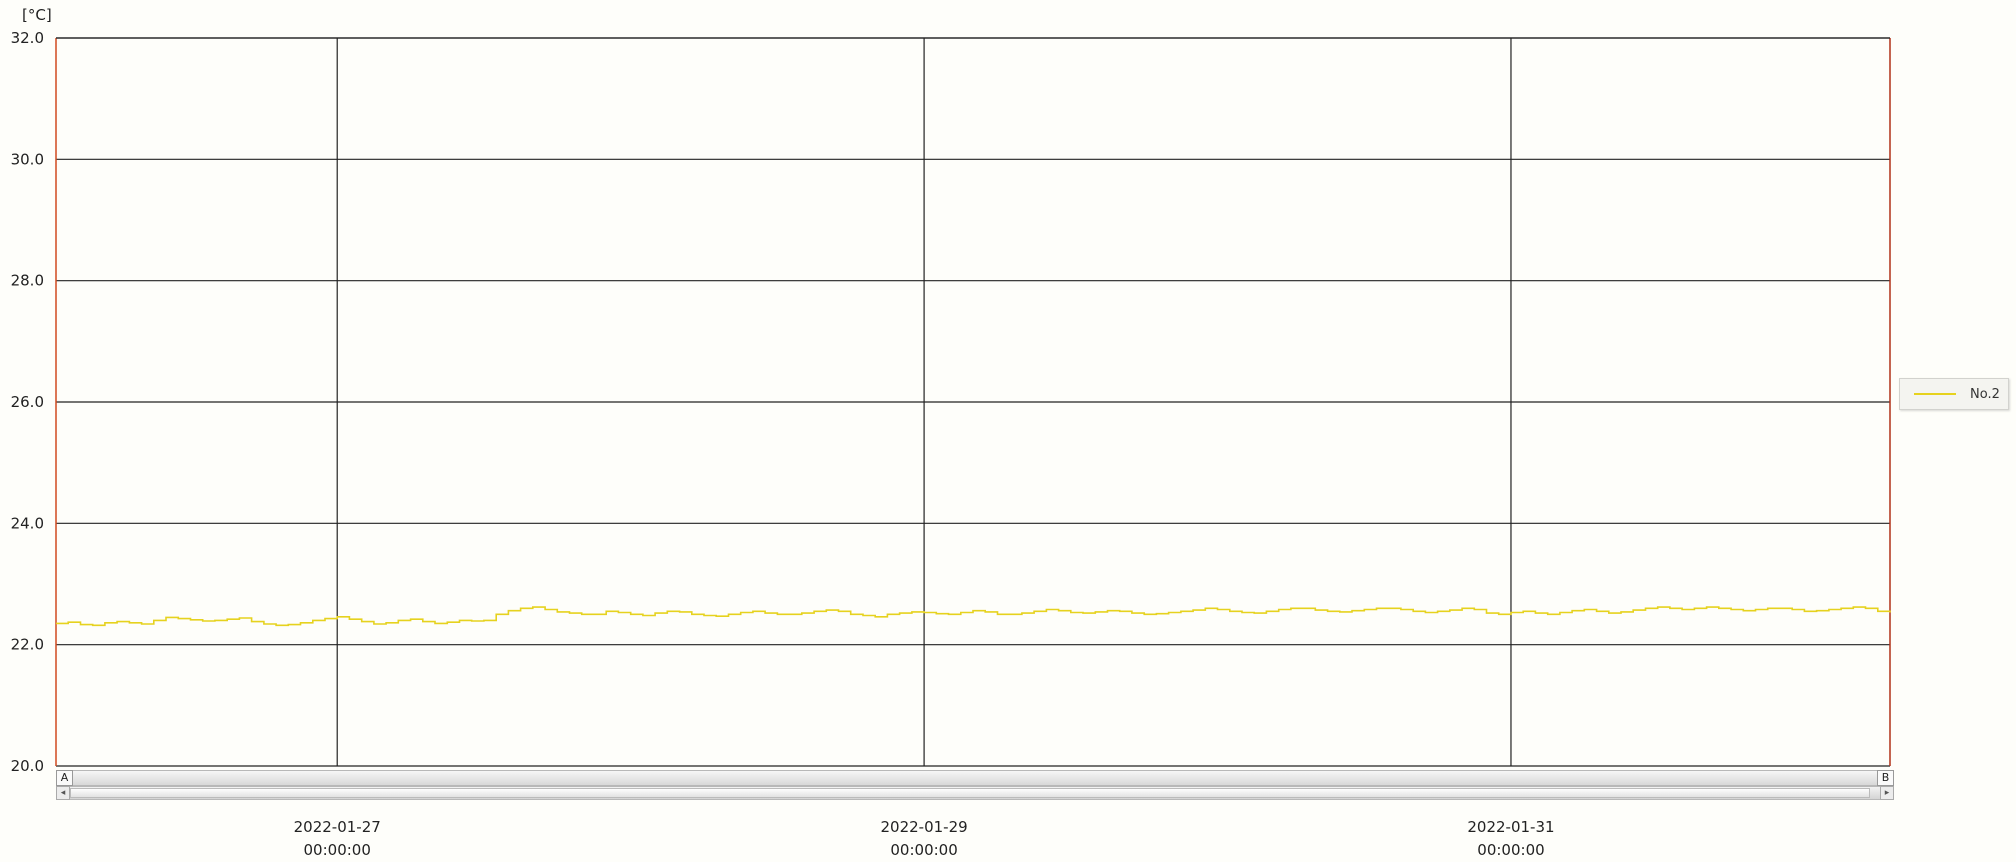 The width and height of the screenshot is (2016, 862). Describe the element at coordinates (37, 15) in the screenshot. I see `y-axis-unit-label: [°C]` at that location.